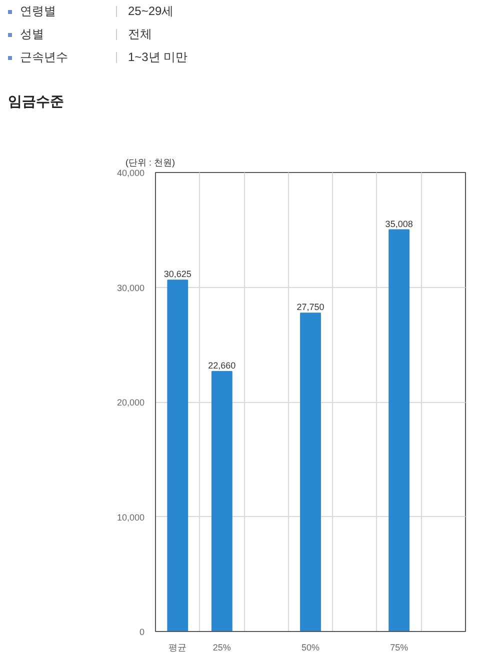 Image resolution: width=480 pixels, height=656 pixels. I want to click on y-tick-label: 10,000, so click(130, 517).